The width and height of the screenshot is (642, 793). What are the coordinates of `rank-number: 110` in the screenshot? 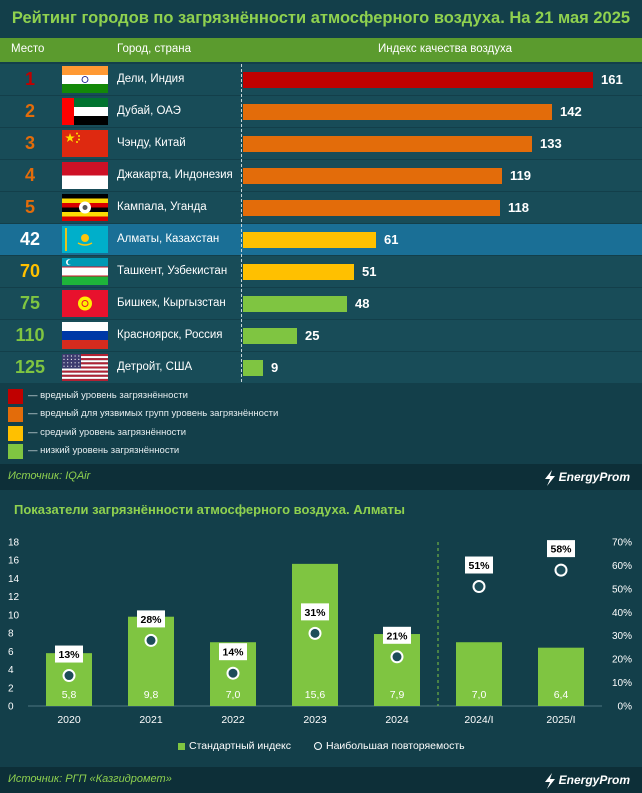 It's located at (30, 335).